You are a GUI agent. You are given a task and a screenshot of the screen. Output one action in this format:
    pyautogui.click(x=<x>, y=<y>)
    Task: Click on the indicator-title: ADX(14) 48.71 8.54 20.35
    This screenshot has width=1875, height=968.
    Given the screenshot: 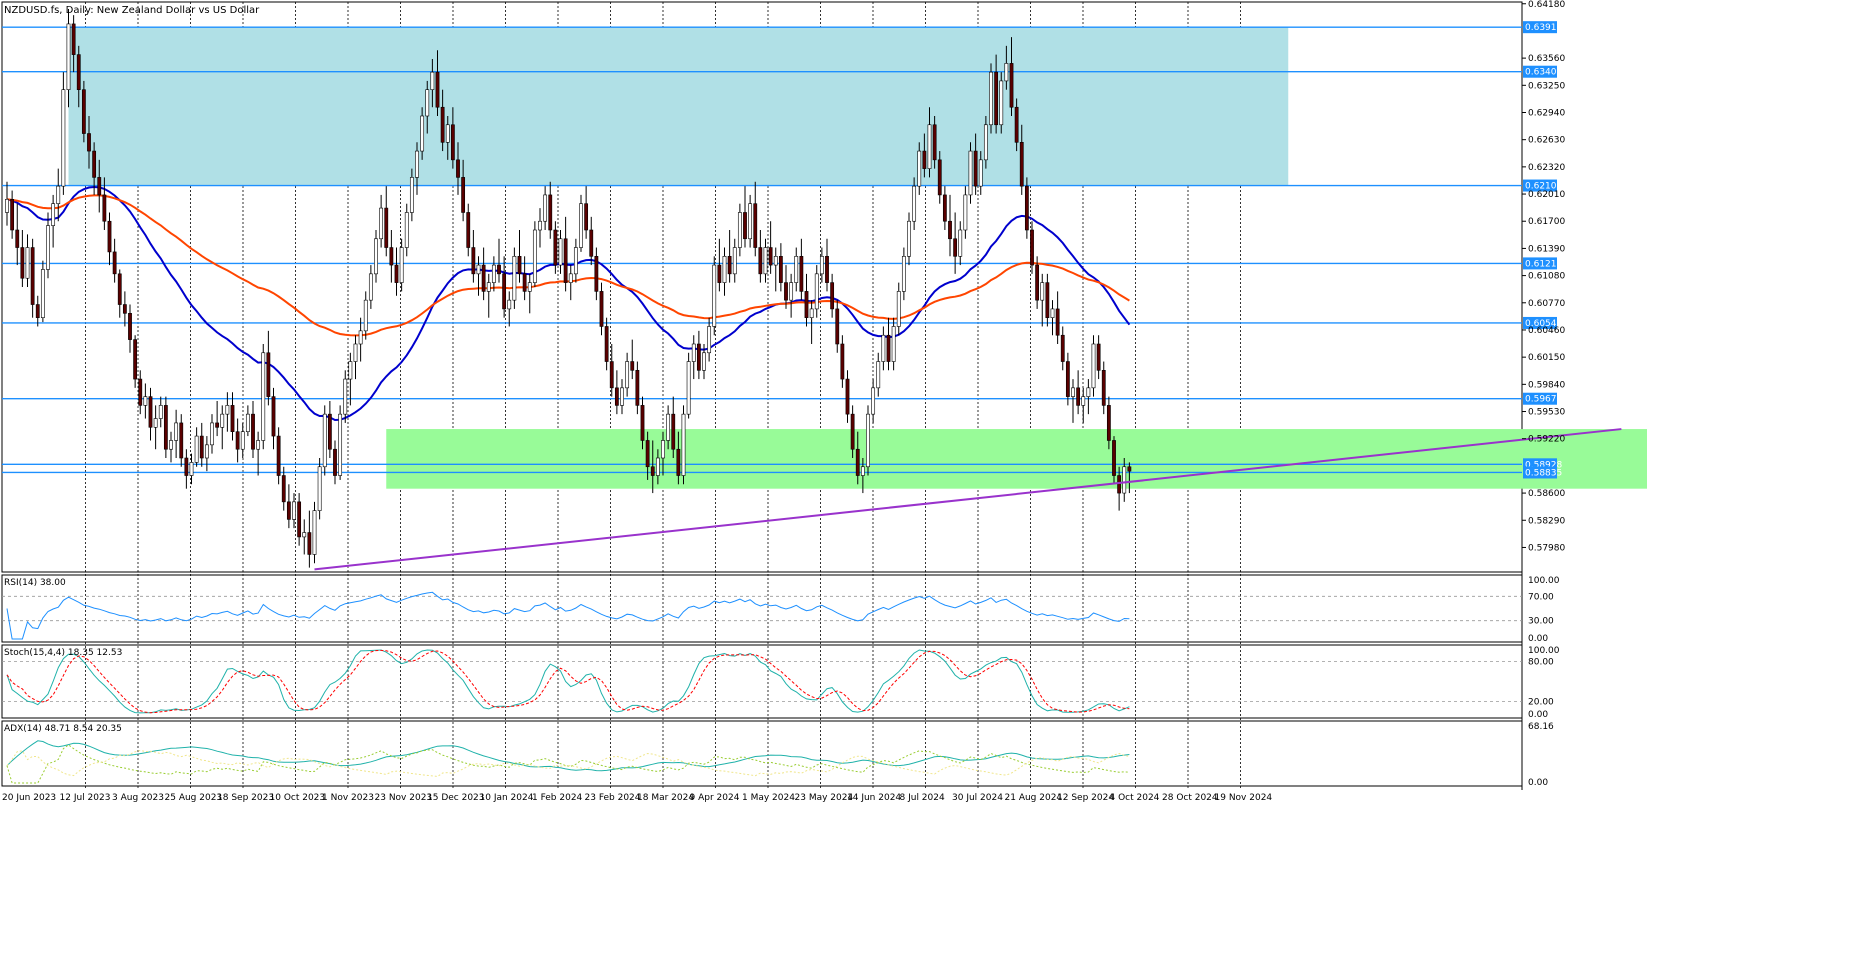 What is the action you would take?
    pyautogui.click(x=63, y=729)
    